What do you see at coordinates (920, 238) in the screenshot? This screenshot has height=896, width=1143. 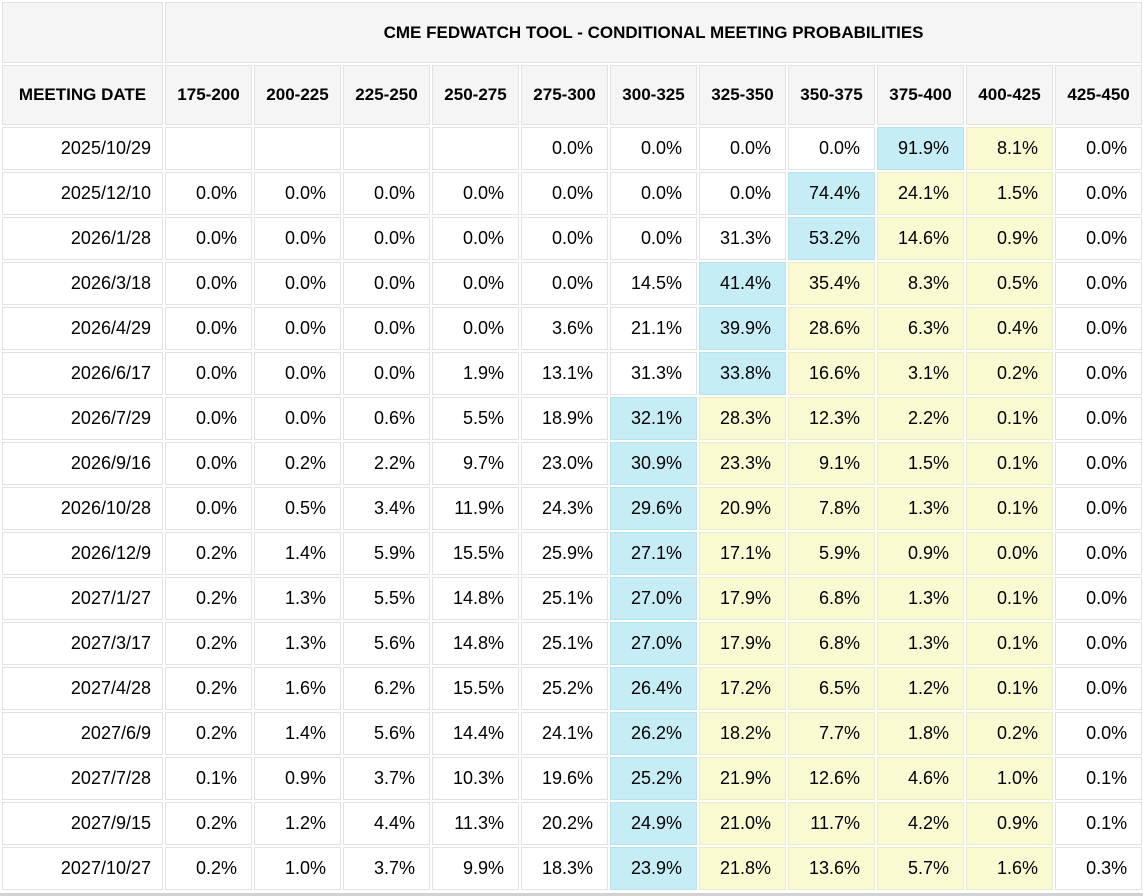 I see `probability-cell: 14.6%` at bounding box center [920, 238].